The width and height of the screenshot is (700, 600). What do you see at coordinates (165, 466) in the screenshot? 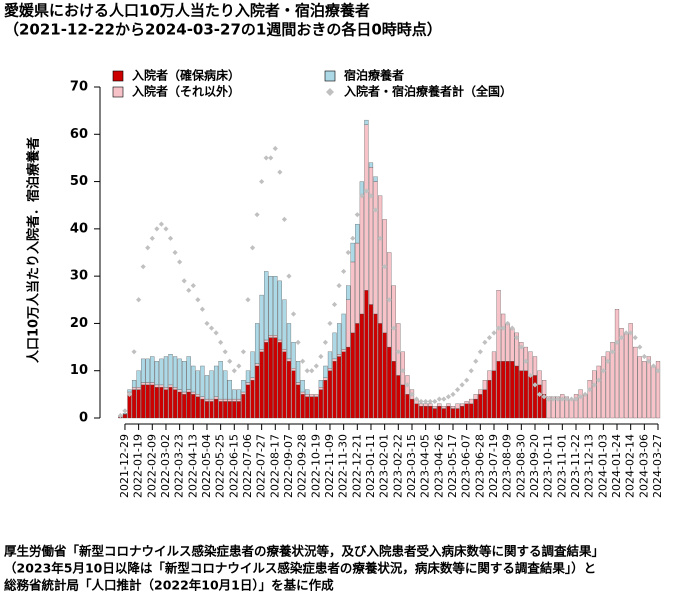
I see `x-tick-label: 2022-03-02` at bounding box center [165, 466].